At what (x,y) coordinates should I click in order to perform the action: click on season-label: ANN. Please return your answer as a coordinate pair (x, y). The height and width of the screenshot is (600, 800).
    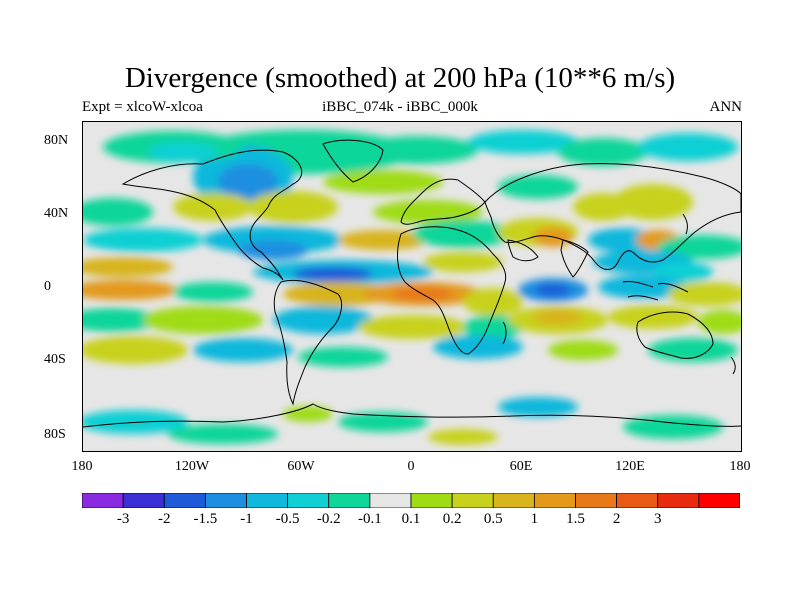
    Looking at the image, I should click on (726, 107).